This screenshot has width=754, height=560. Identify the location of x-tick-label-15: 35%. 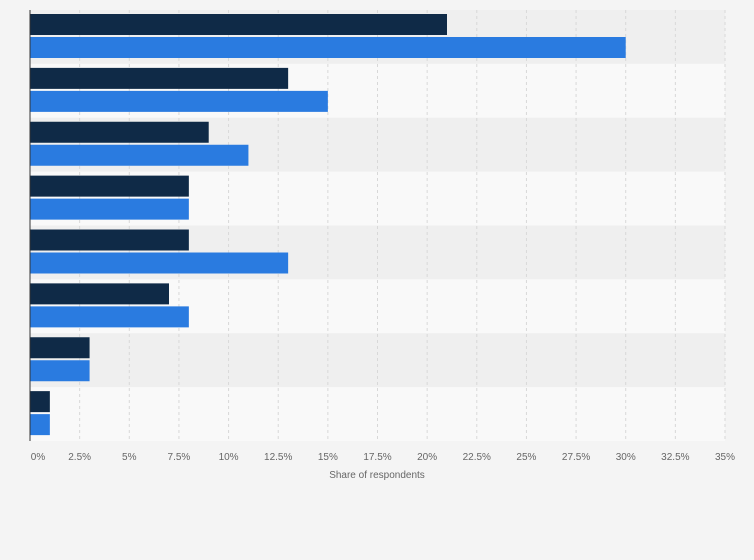
(725, 457).